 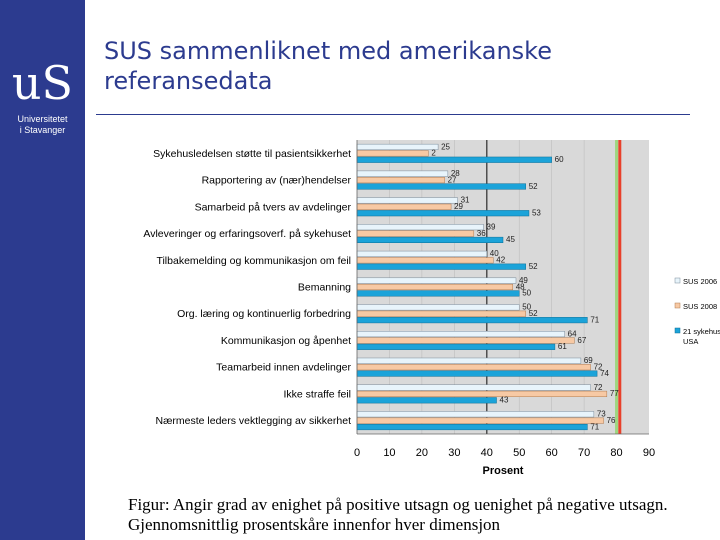 I want to click on value-label: 67, so click(x=581, y=340).